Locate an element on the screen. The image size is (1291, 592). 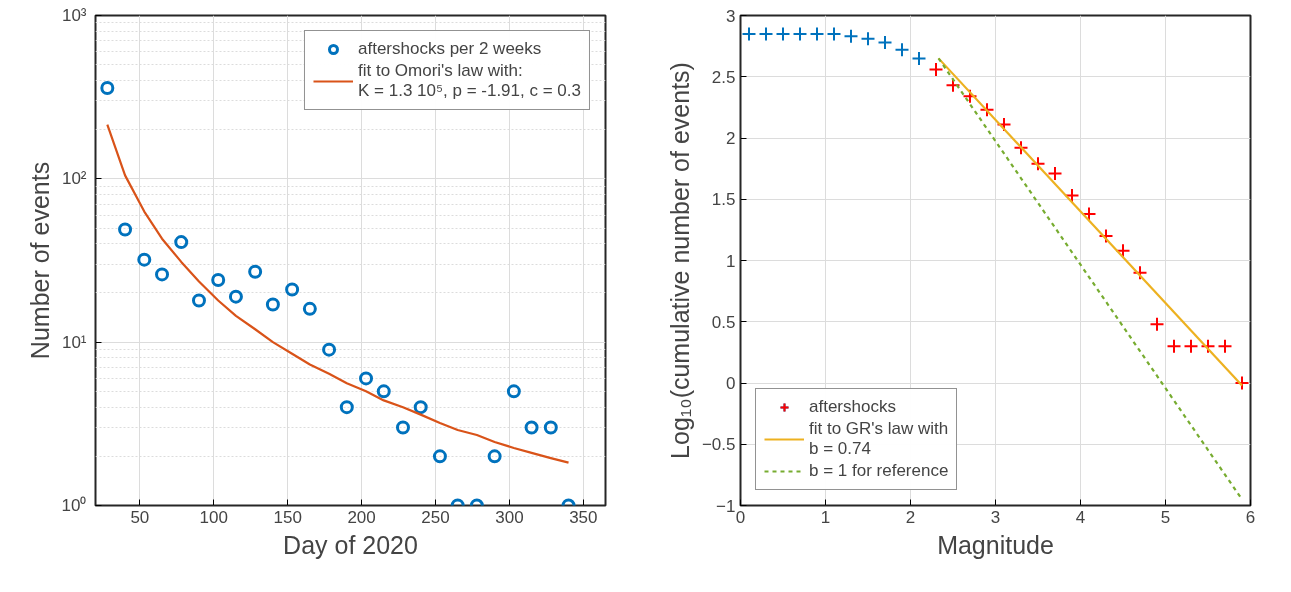
y-tick-label: 10³ is located at coordinates (74, 15).